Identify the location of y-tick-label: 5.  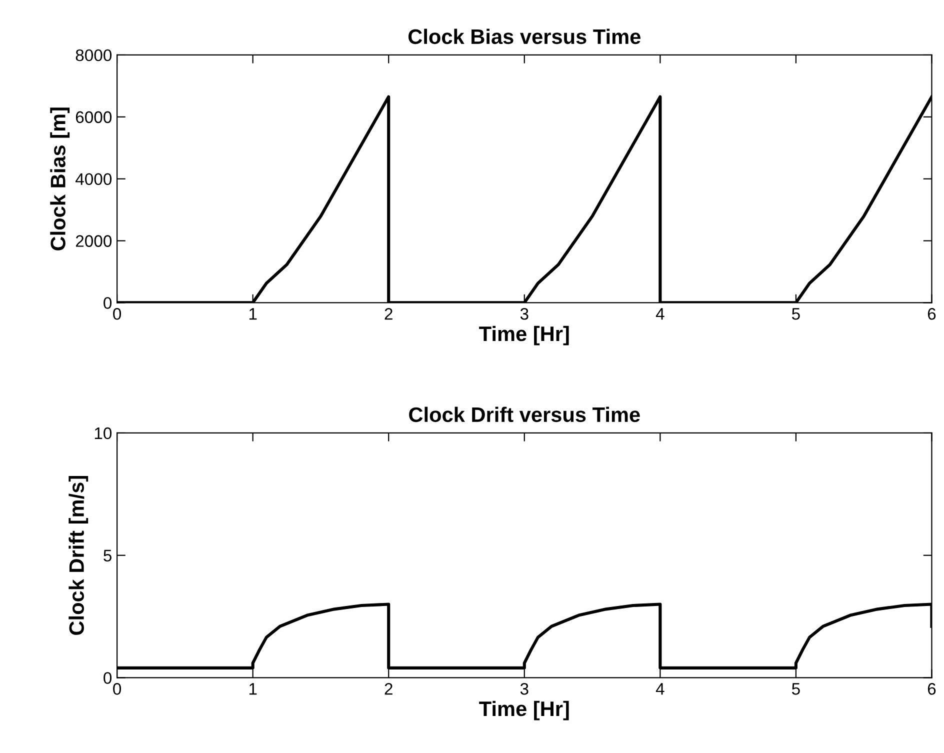
(108, 556).